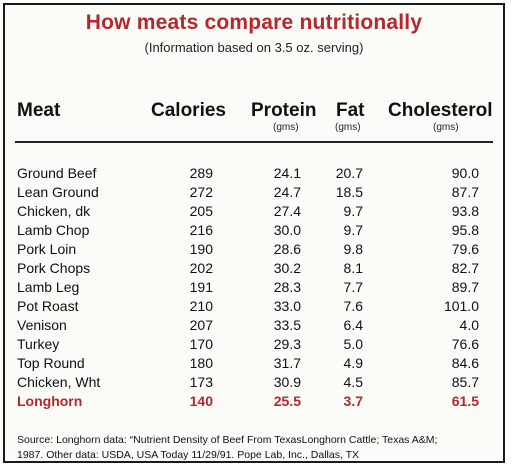 The image size is (512, 470). Describe the element at coordinates (465, 268) in the screenshot. I see `cell-cholesterol: 82.7` at that location.